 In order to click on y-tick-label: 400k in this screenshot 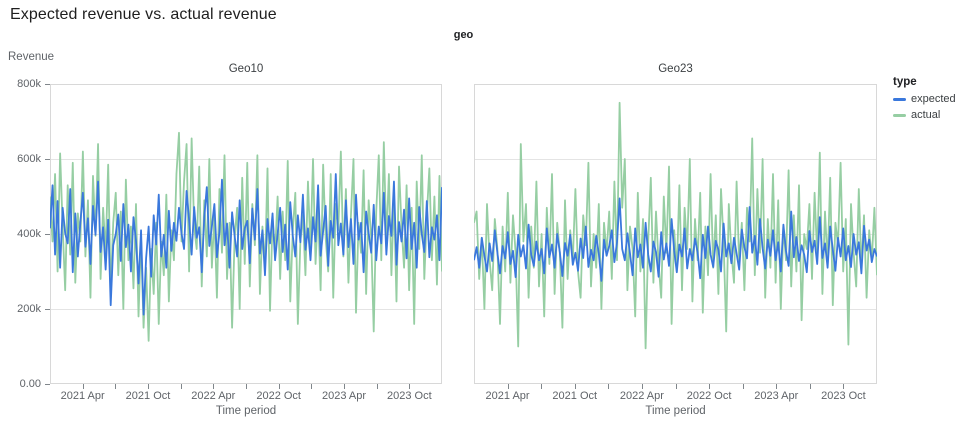, I will do `click(29, 234)`.